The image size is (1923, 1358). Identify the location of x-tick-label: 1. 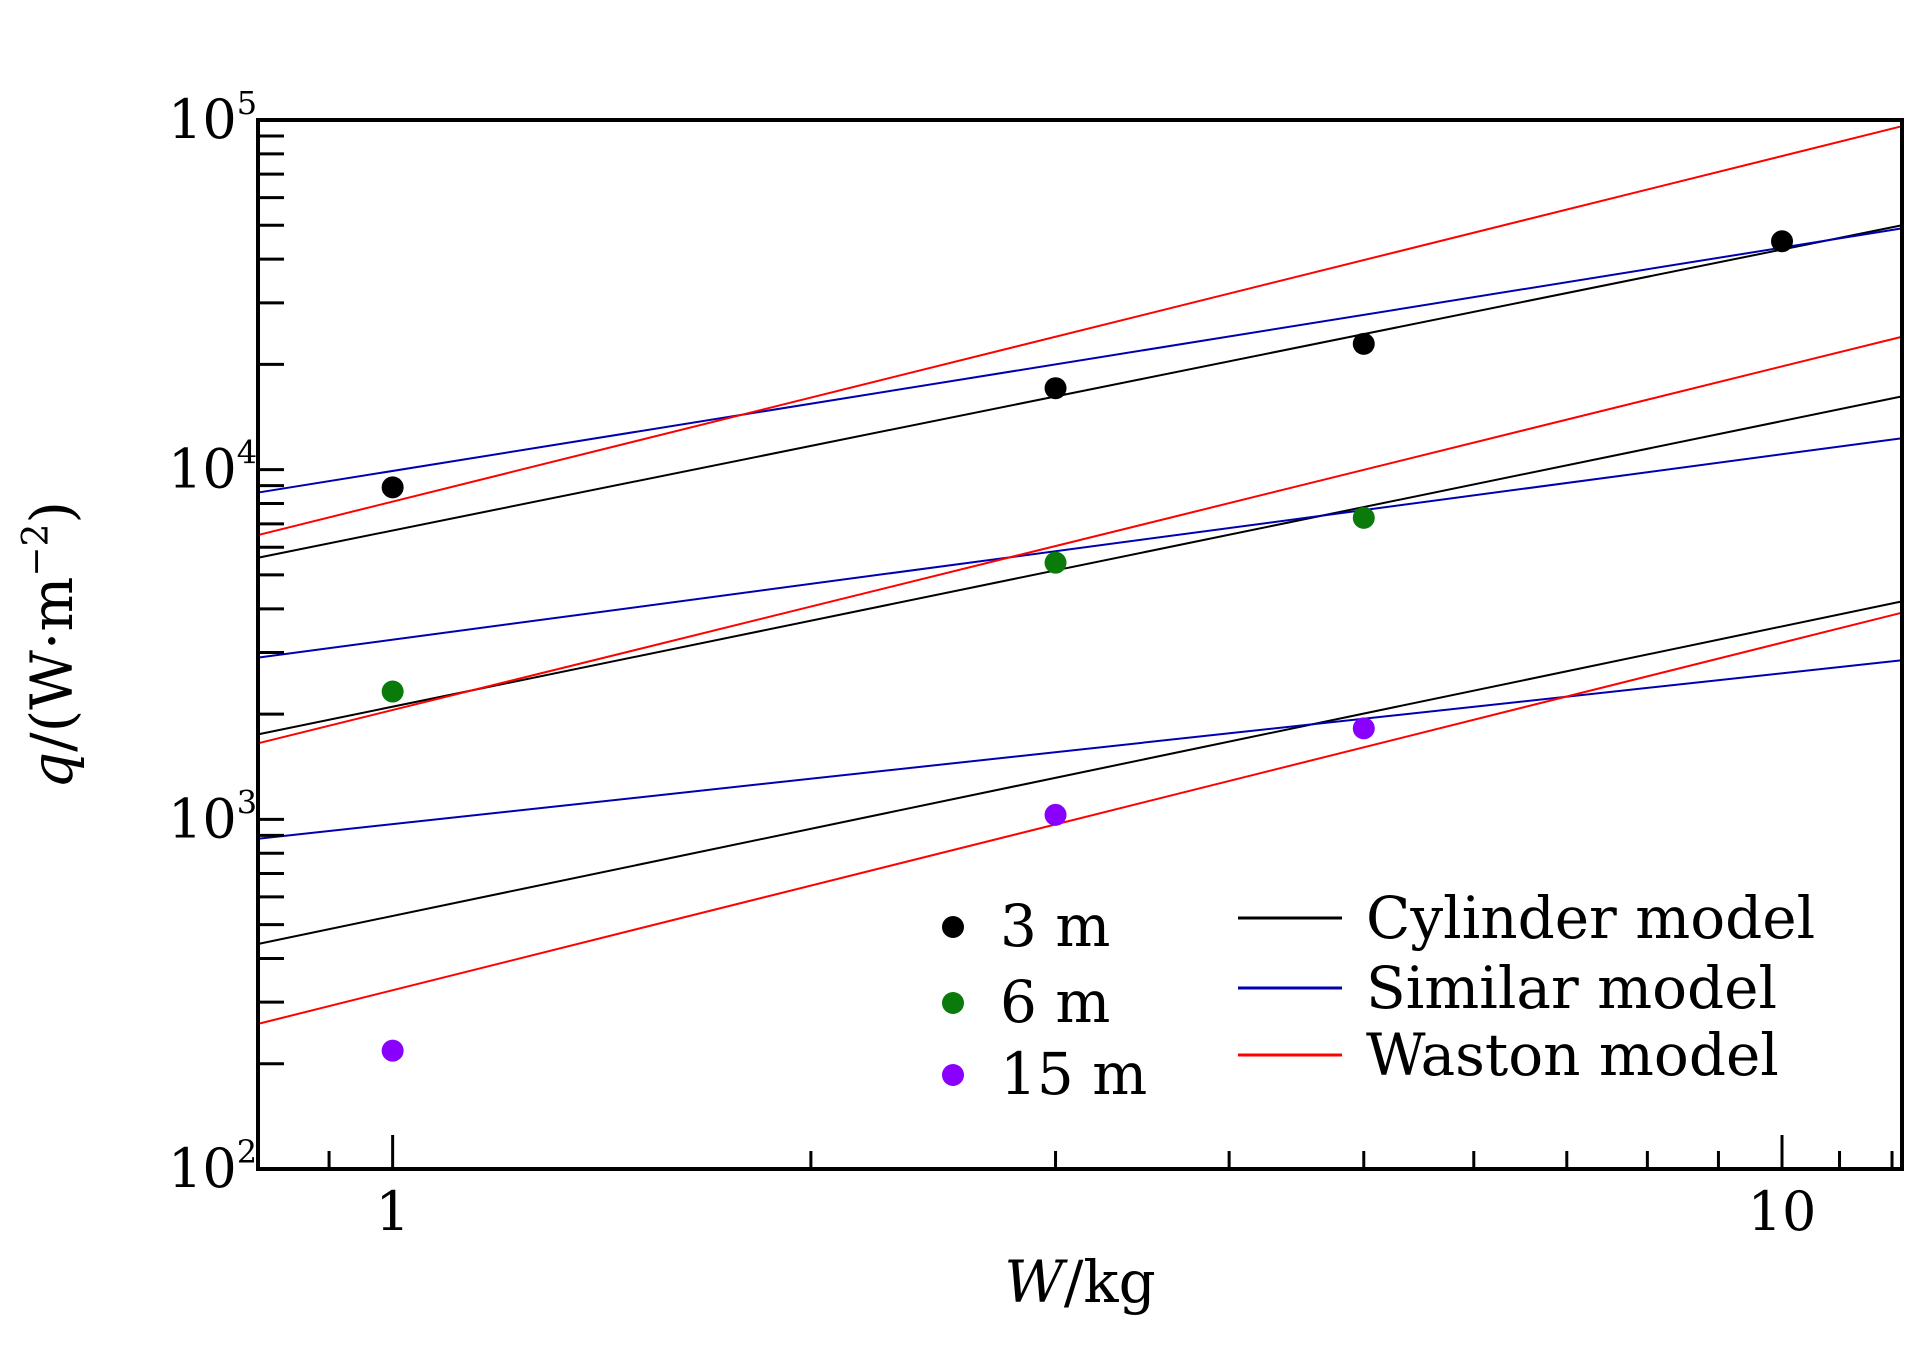
(392, 1211).